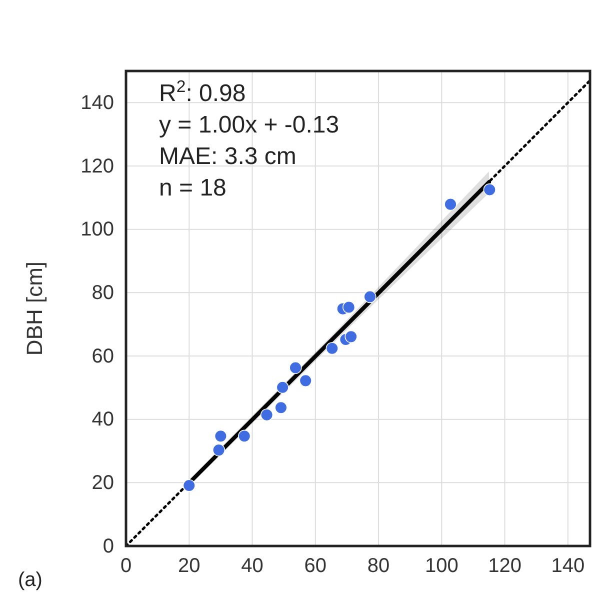 The width and height of the screenshot is (593, 594). Describe the element at coordinates (126, 566) in the screenshot. I see `x-tick-label: 0` at that location.